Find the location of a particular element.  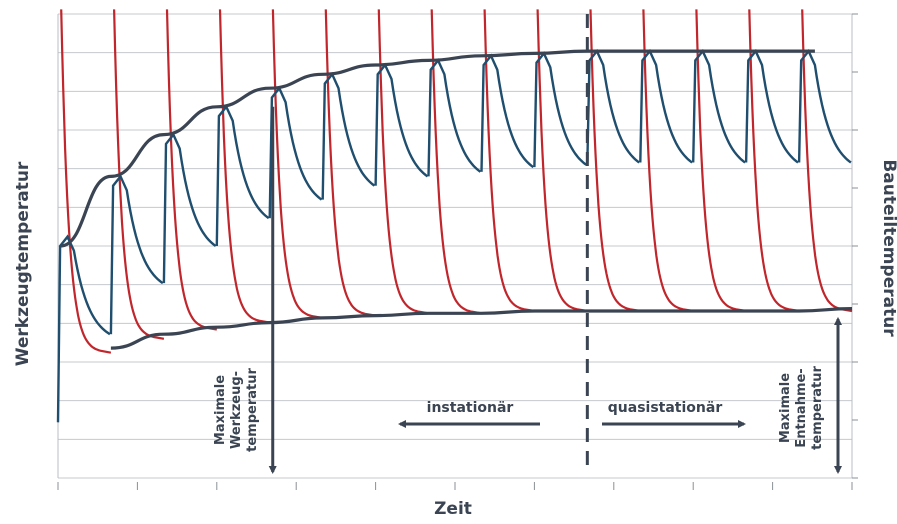

max-entnahme-line-3: temperatur is located at coordinates (817, 408).